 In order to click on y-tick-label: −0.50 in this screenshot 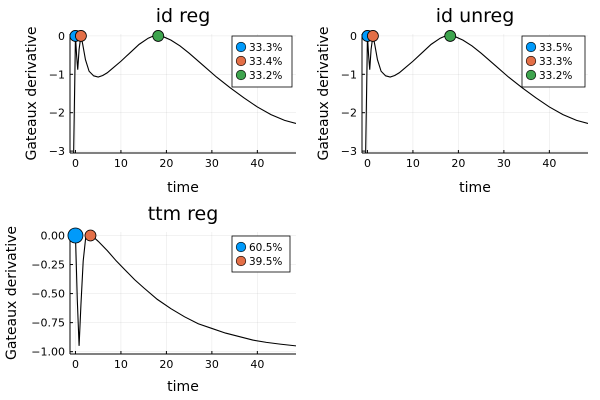, I will do `click(48, 294)`.